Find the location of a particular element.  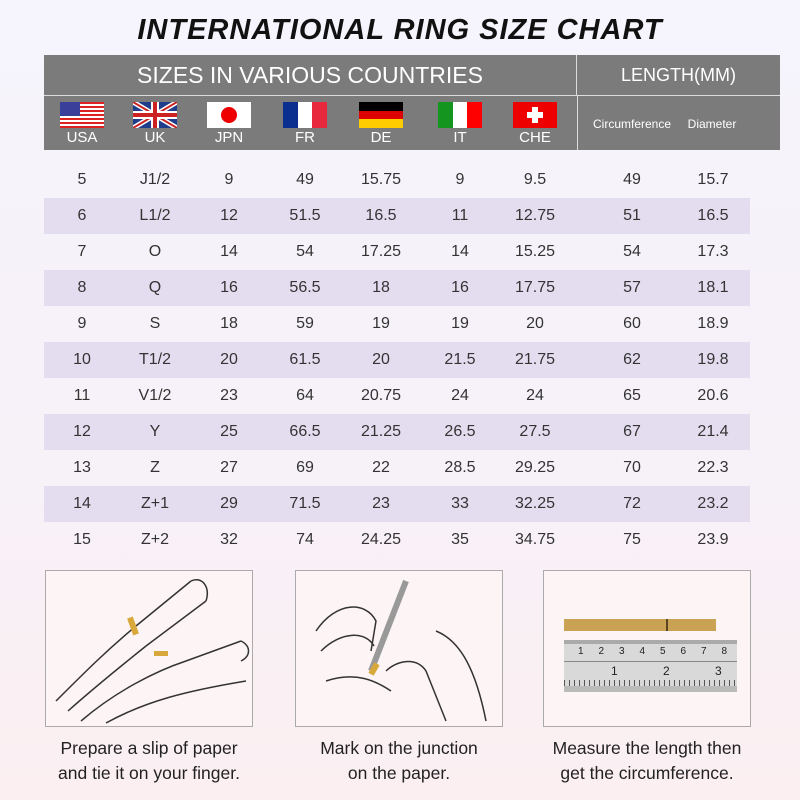

table-cell: 6 is located at coordinates (82, 215).